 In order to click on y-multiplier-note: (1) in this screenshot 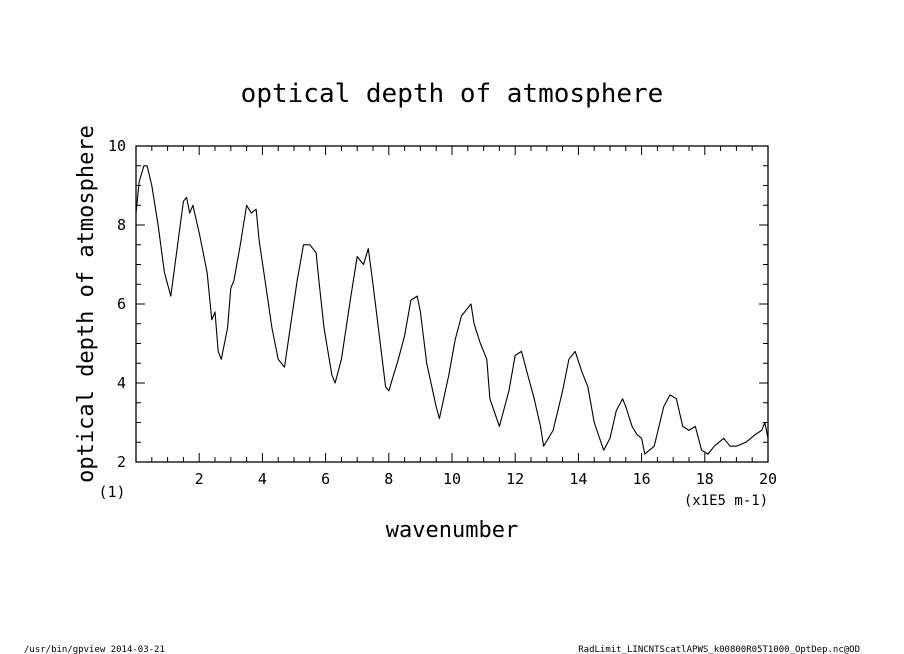, I will do `click(111, 492)`.